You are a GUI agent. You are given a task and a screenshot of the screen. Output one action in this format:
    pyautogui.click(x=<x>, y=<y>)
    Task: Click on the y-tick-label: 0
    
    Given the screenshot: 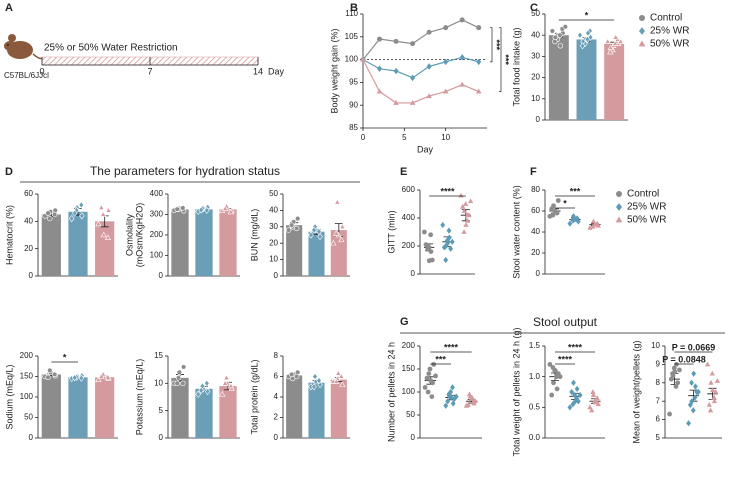 What is the action you would take?
    pyautogui.click(x=161, y=437)
    